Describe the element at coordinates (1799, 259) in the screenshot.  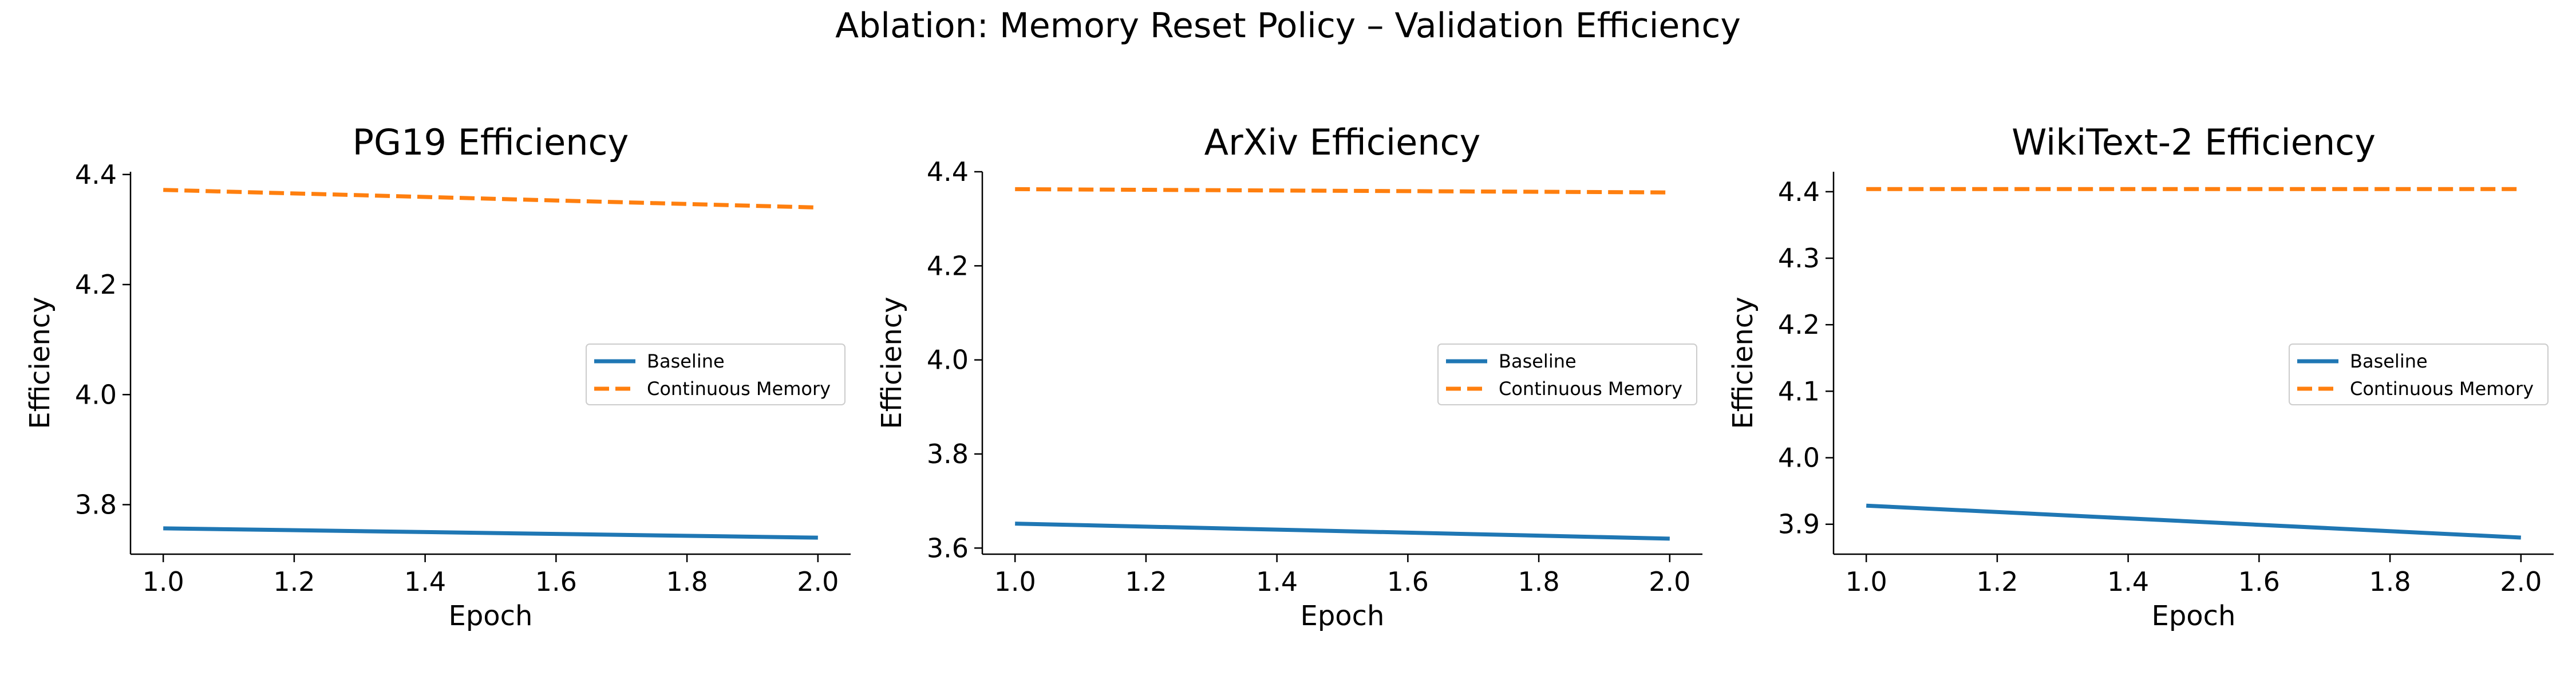
I see `y-tick-label: 4.3` at that location.